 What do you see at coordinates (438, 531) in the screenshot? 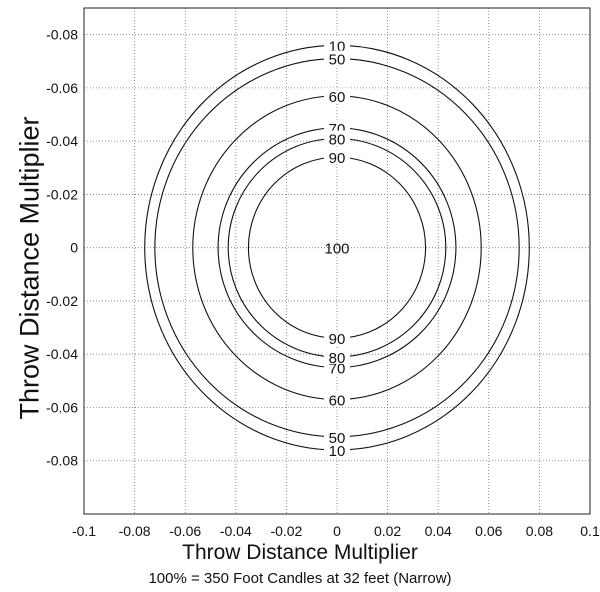
I see `x-tick-label: 0.04` at bounding box center [438, 531].